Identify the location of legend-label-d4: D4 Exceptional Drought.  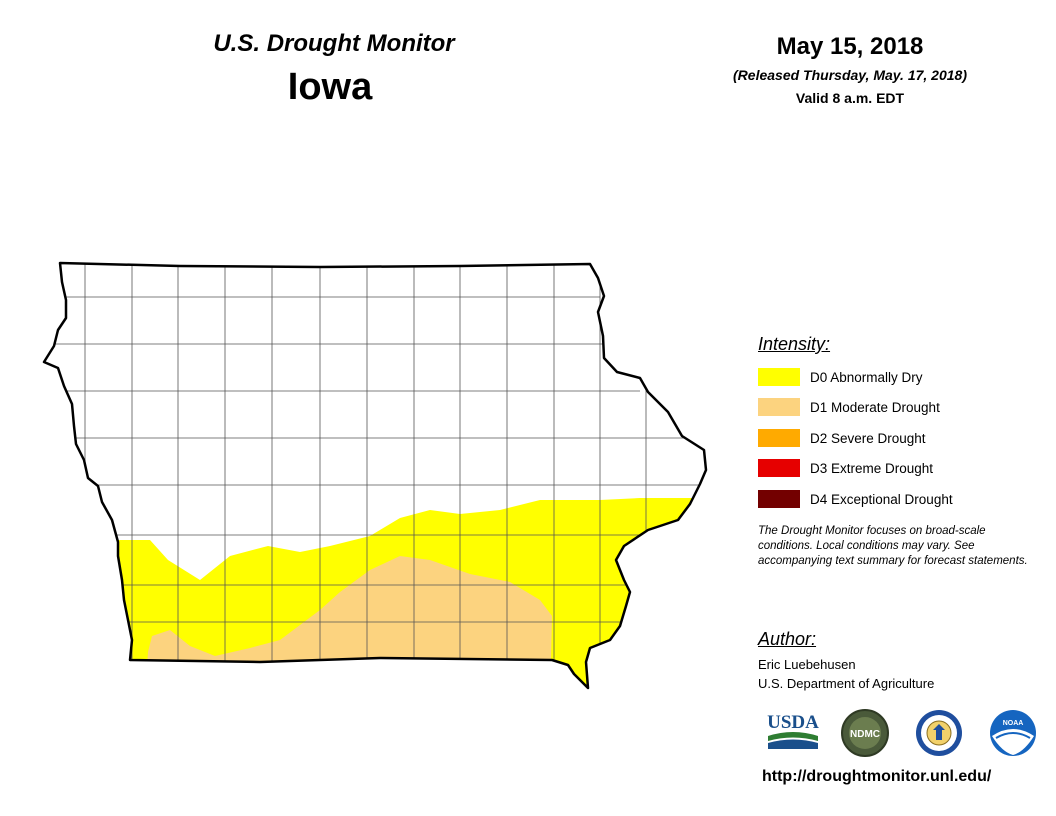
(881, 499).